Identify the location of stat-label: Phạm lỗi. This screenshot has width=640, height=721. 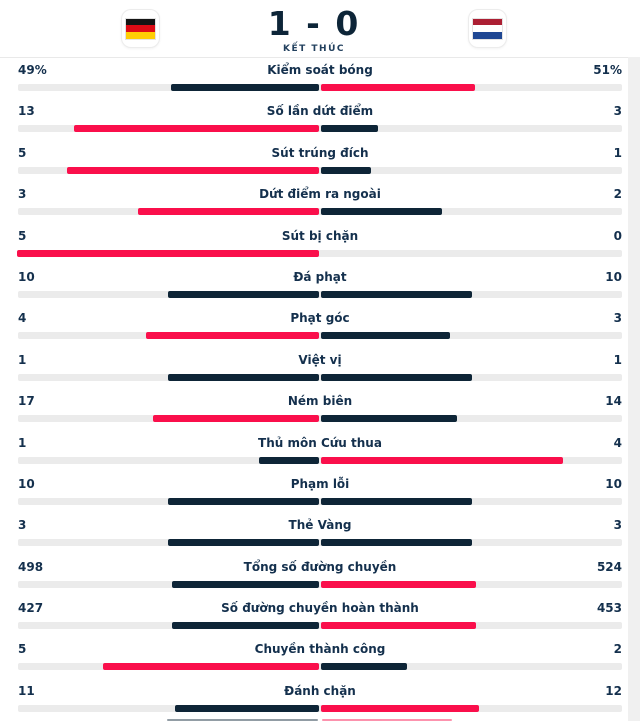
(320, 483).